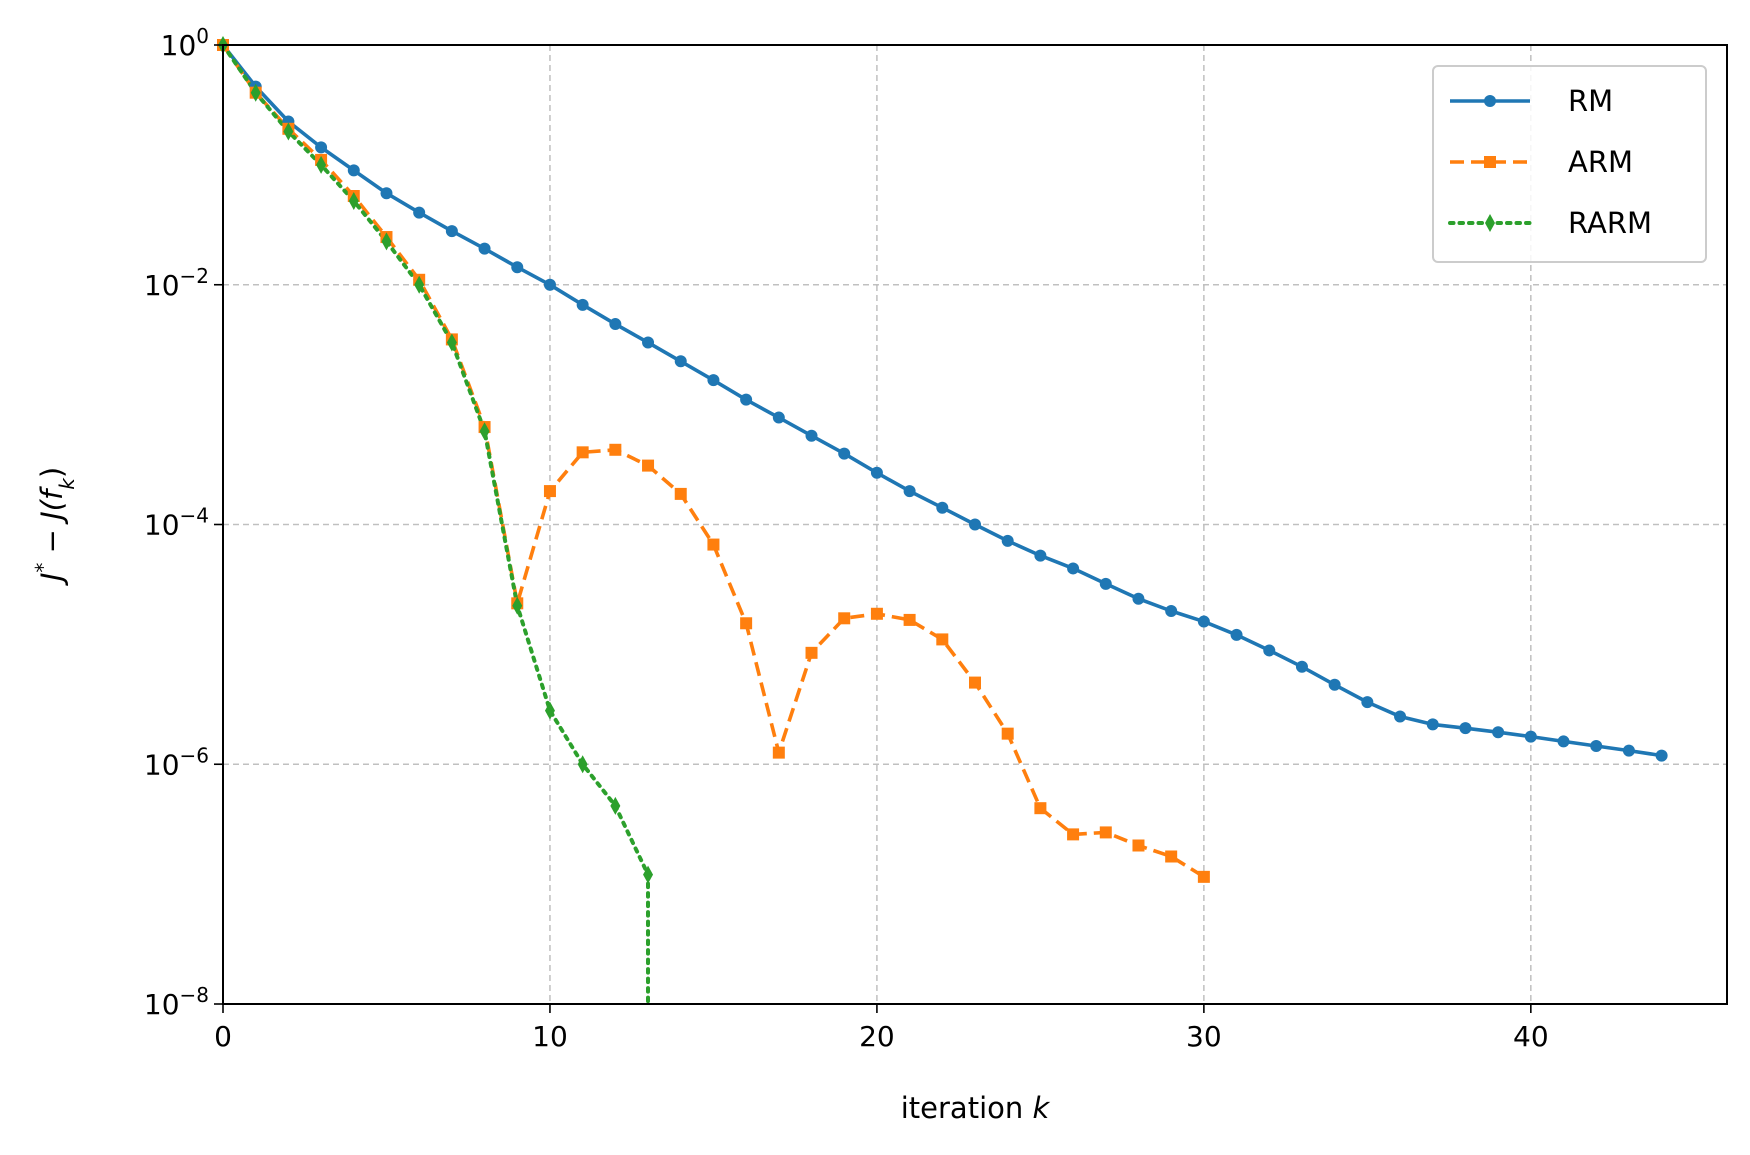 The image size is (1750, 1155). I want to click on legend-label-rarm: RARM, so click(1610, 223).